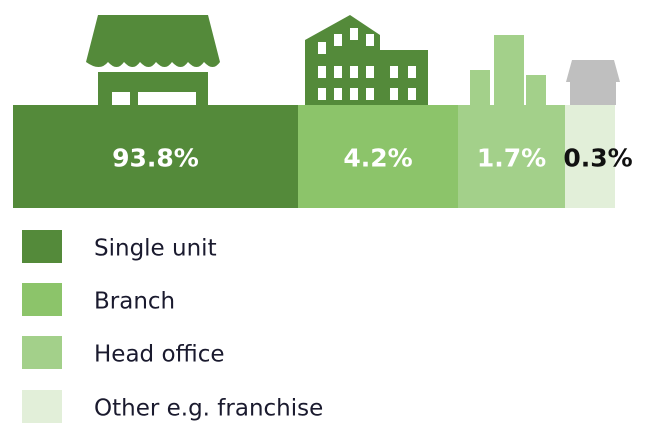 The width and height of the screenshot is (649, 423). Describe the element at coordinates (366, 60) in the screenshot. I see `building-icon` at that location.